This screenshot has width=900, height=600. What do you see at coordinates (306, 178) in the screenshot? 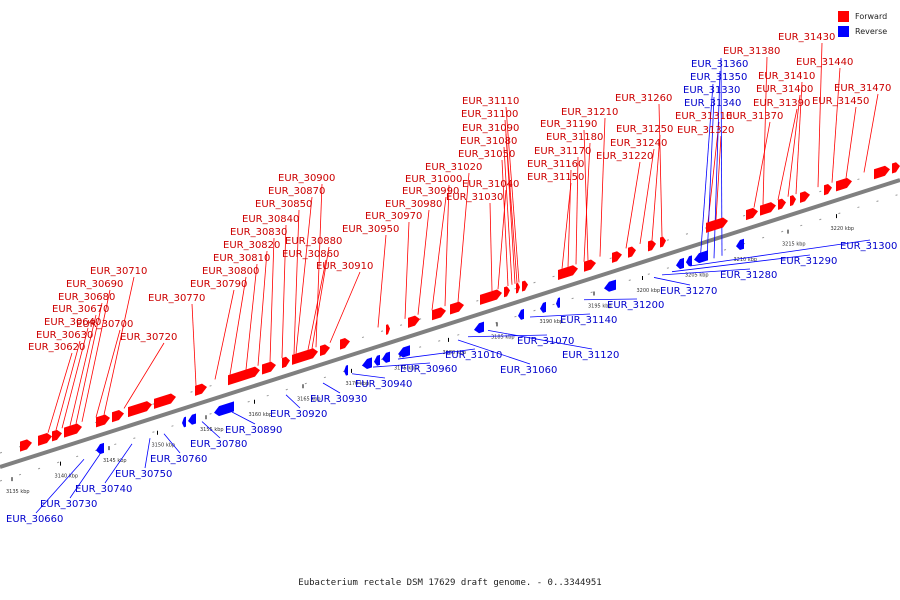
I see `forward-gene-label: EUR_30900` at bounding box center [306, 178].